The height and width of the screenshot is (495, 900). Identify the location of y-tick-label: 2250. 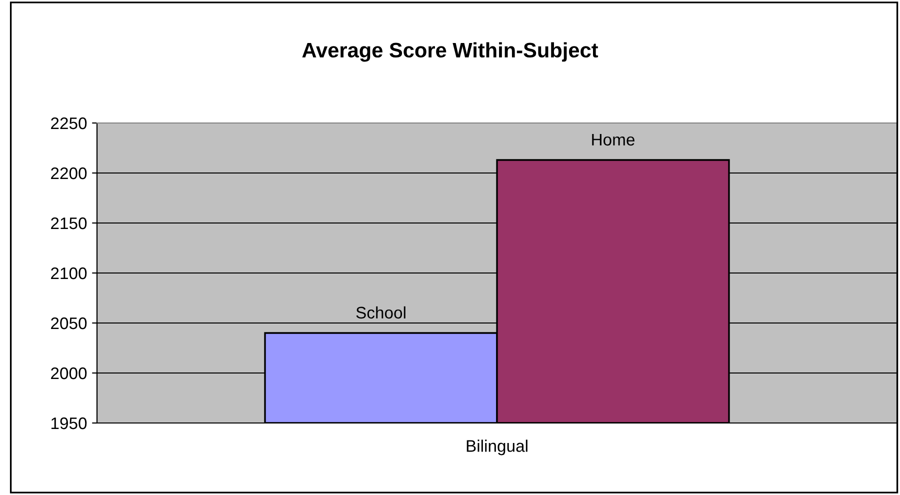
(69, 123).